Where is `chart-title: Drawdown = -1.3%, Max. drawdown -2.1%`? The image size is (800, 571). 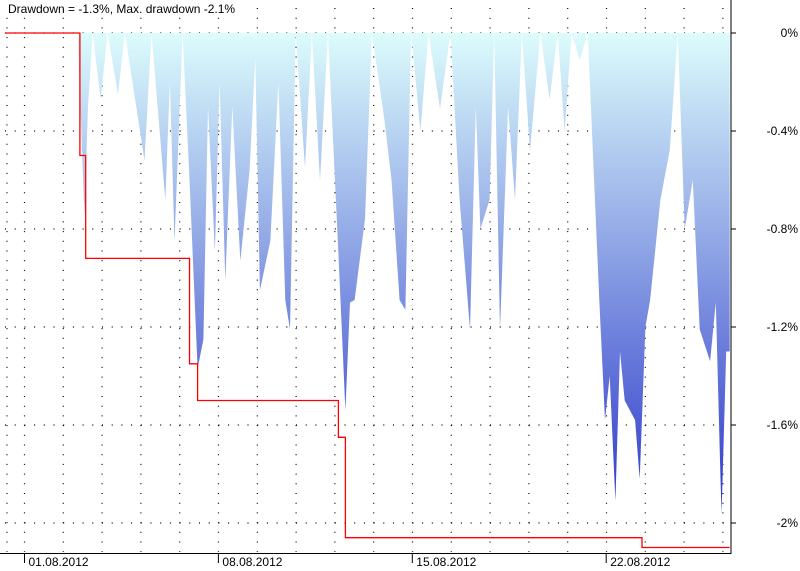
chart-title: Drawdown = -1.3%, Max. drawdown -2.1% is located at coordinates (122, 9).